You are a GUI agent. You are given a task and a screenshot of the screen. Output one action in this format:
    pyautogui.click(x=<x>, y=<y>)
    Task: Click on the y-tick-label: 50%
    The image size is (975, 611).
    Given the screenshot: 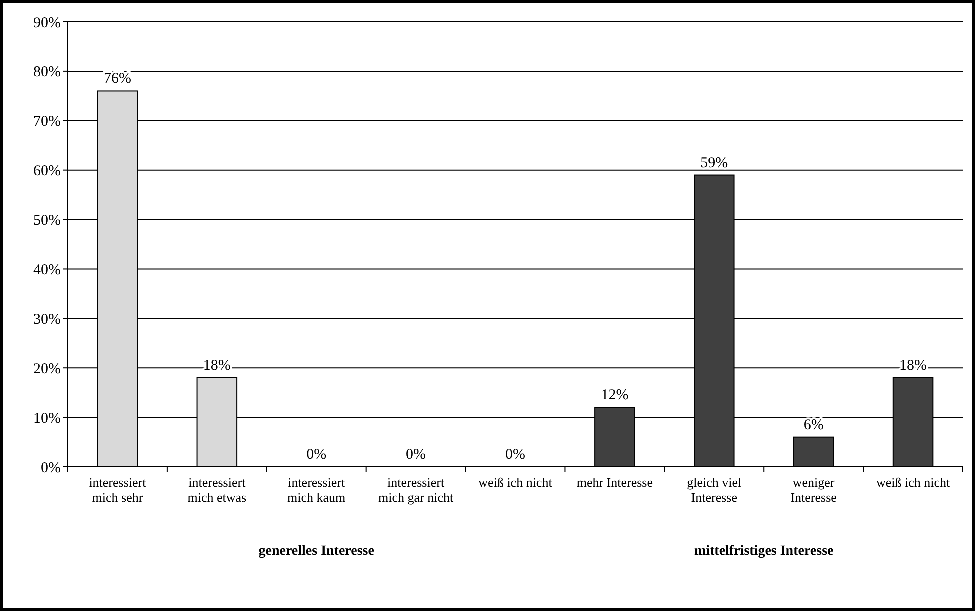 What is the action you would take?
    pyautogui.click(x=47, y=221)
    